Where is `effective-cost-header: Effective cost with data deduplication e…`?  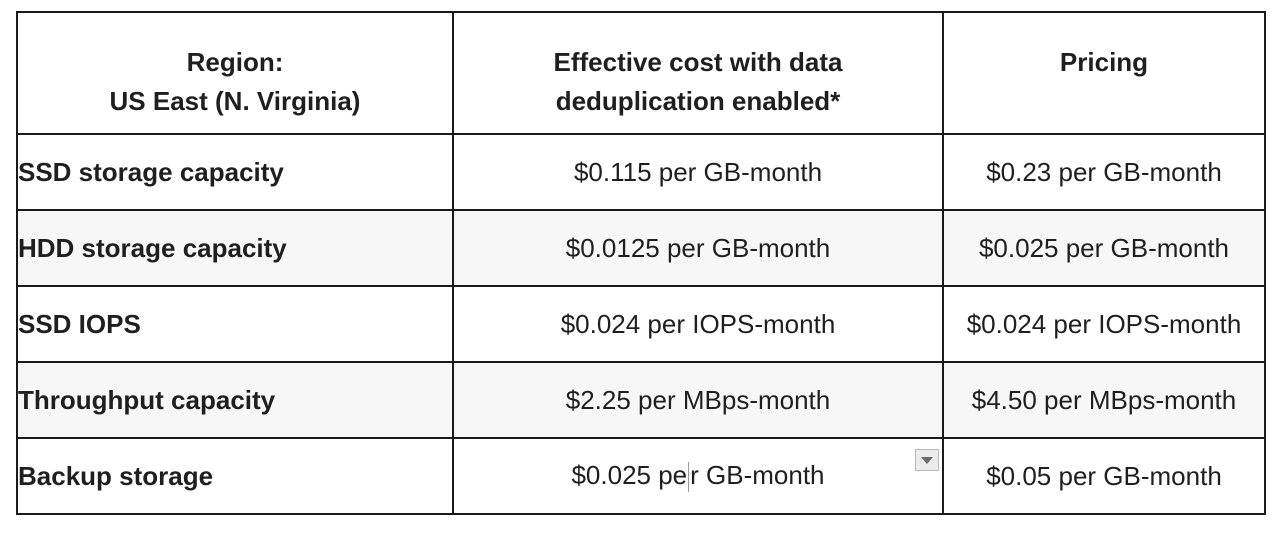
effective-cost-header: Effective cost with data deduplication e… is located at coordinates (698, 73).